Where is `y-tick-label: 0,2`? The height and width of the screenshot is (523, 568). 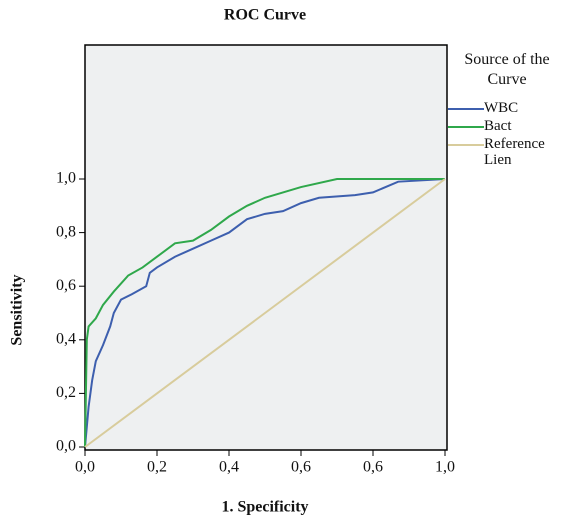
y-tick-label: 0,2 is located at coordinates (66, 392).